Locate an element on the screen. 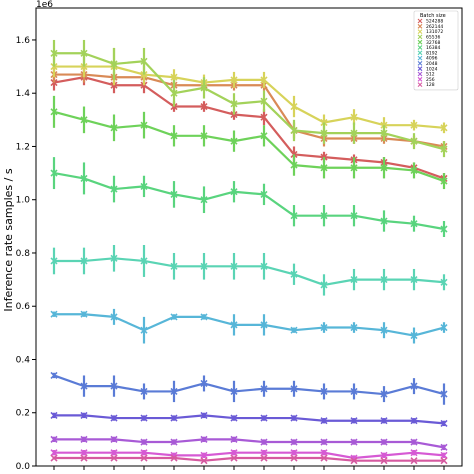 This screenshot has width=474, height=474. legend-marker is located at coordinates (420, 58).